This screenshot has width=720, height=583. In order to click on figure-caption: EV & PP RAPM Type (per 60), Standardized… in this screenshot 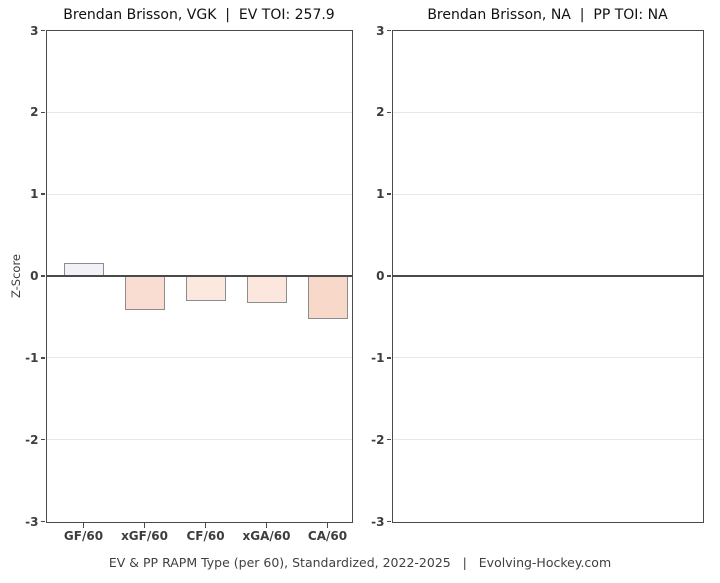, I will do `click(360, 562)`.